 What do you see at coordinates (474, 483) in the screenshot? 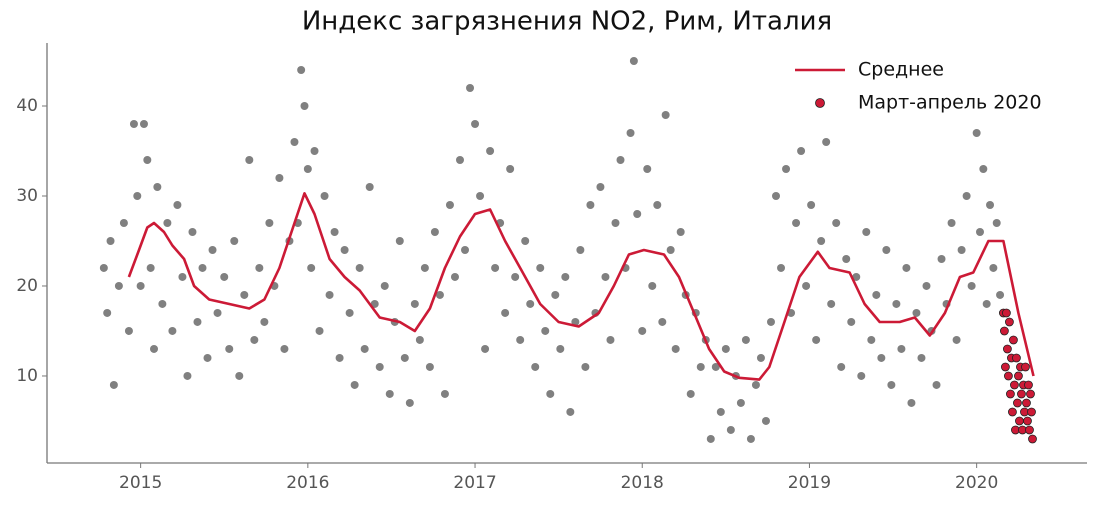
I see `x-tick-label: 2017` at bounding box center [474, 483].